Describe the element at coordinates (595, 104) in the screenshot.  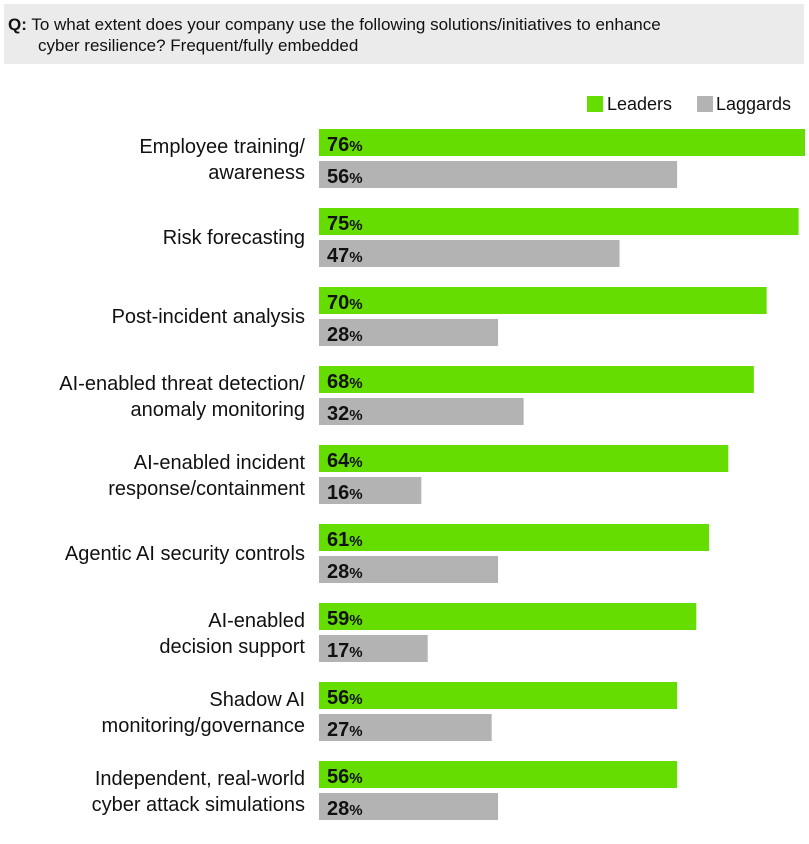
I see `legend-swatch-leaders` at that location.